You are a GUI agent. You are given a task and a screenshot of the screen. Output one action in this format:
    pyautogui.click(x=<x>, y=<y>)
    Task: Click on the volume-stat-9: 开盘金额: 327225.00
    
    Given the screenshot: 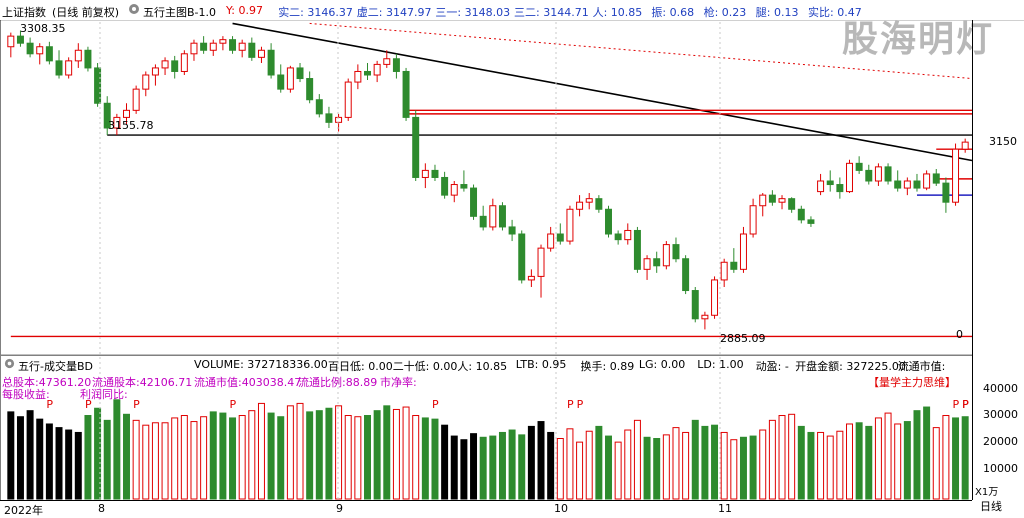 What is the action you would take?
    pyautogui.click(x=850, y=366)
    